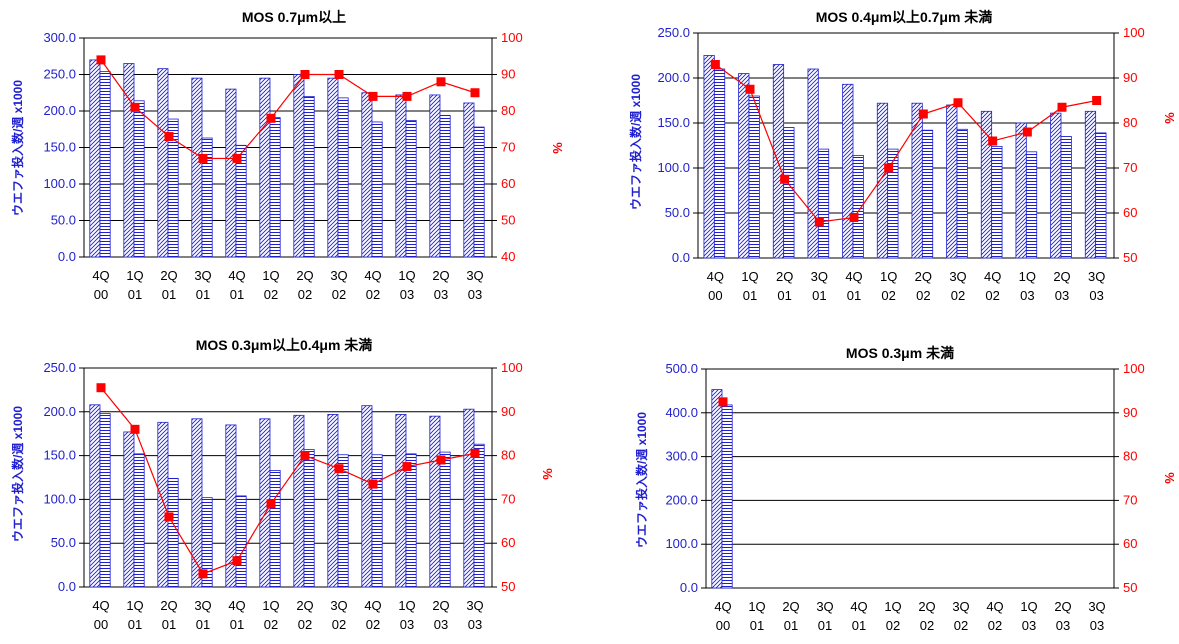 The width and height of the screenshot is (1179, 644). Describe the element at coordinates (1130, 122) in the screenshot. I see `right-tick-label: 80` at that location.